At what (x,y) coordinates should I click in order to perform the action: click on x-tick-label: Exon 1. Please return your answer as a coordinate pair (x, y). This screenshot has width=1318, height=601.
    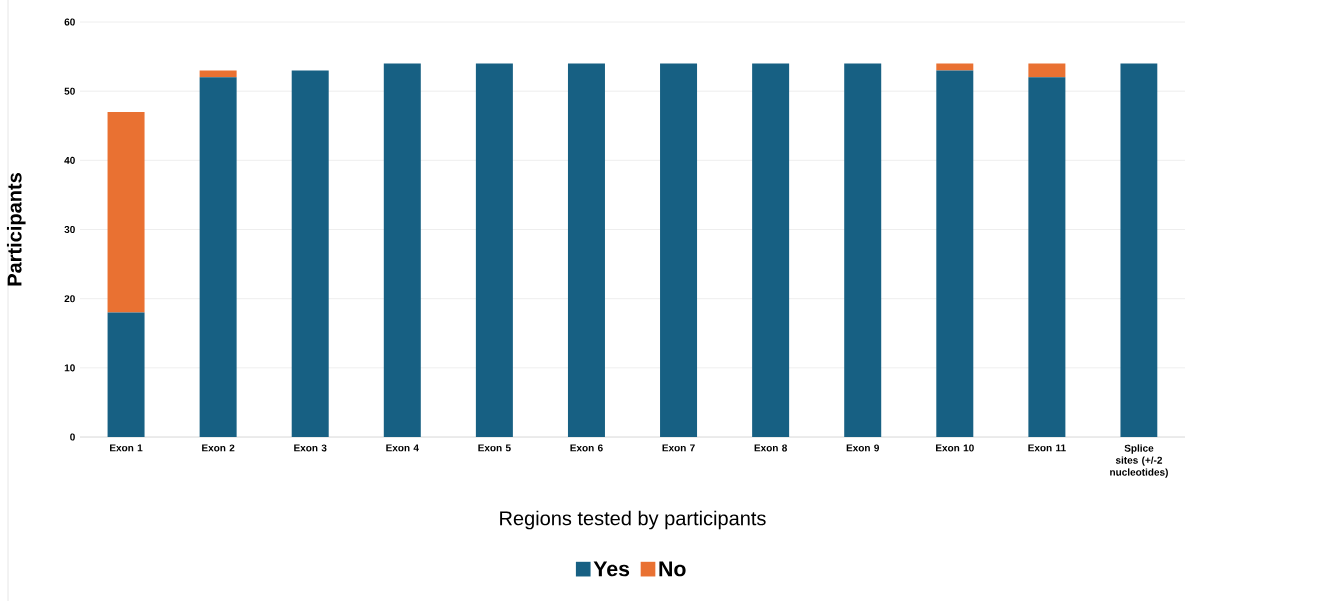
    Looking at the image, I should click on (126, 448).